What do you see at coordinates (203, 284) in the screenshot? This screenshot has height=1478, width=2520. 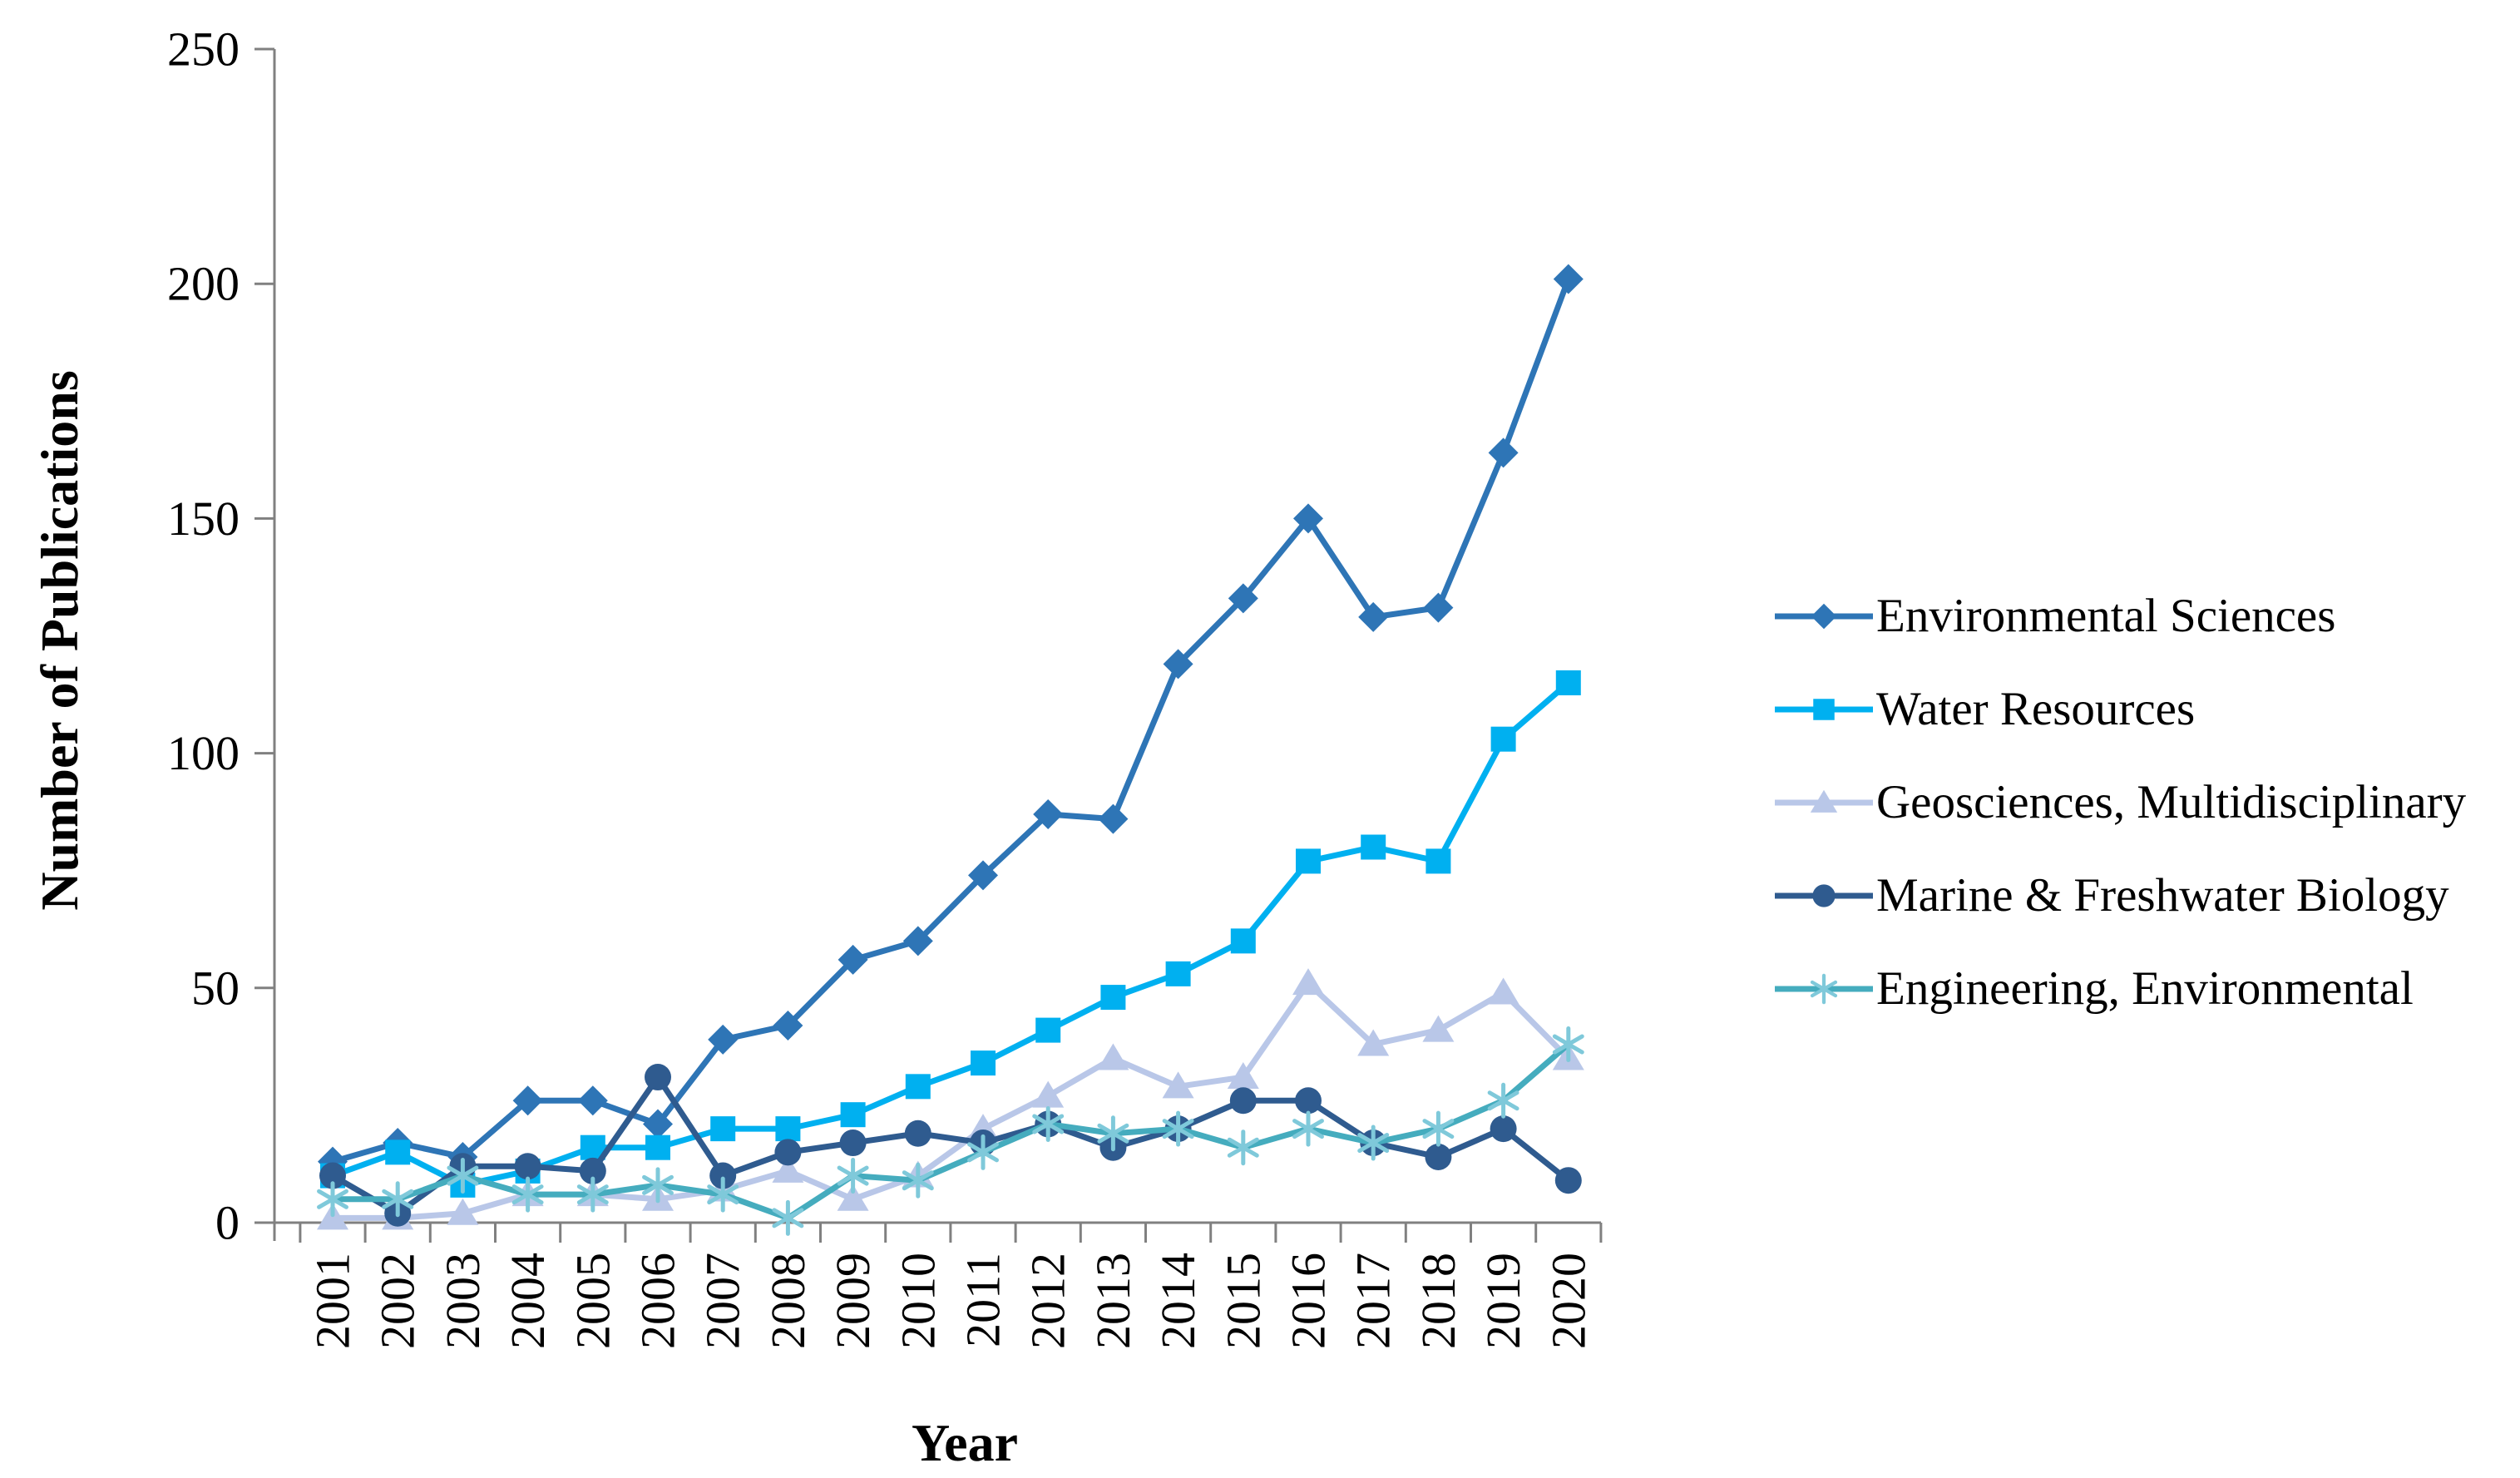 I see `y-tick-label: 200` at bounding box center [203, 284].